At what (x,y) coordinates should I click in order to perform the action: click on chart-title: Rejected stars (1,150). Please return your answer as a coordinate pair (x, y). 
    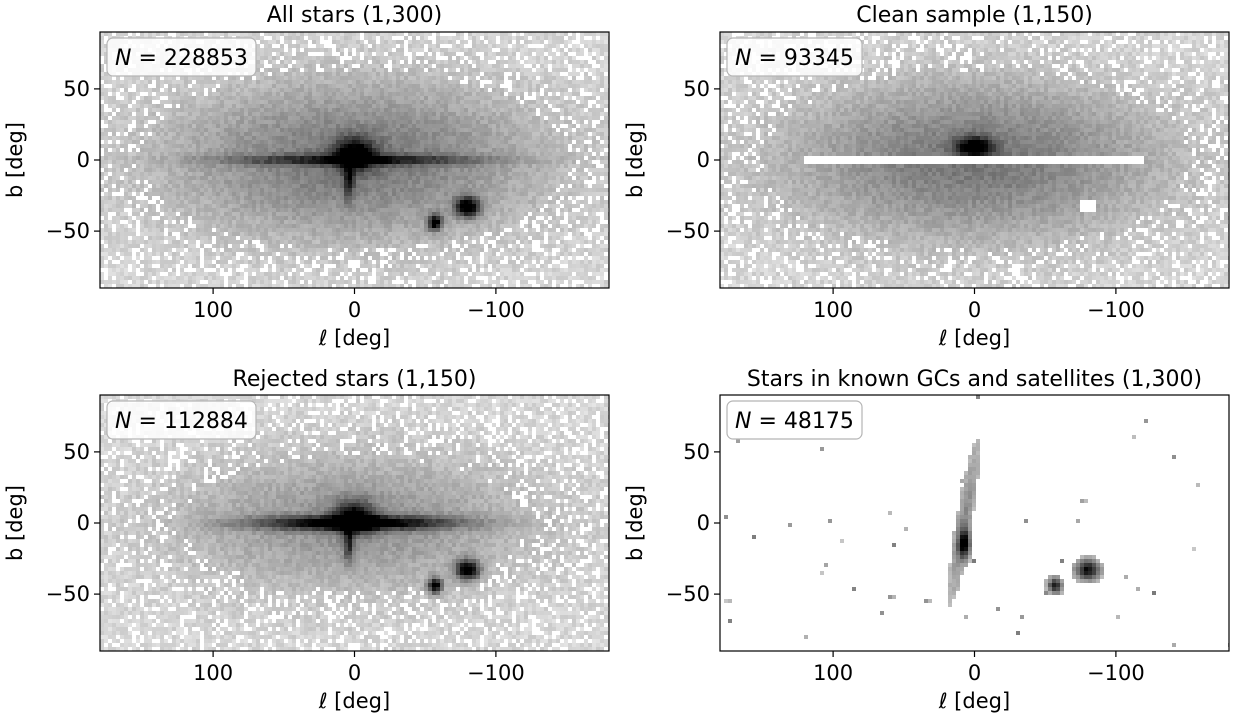
    Looking at the image, I should click on (355, 379).